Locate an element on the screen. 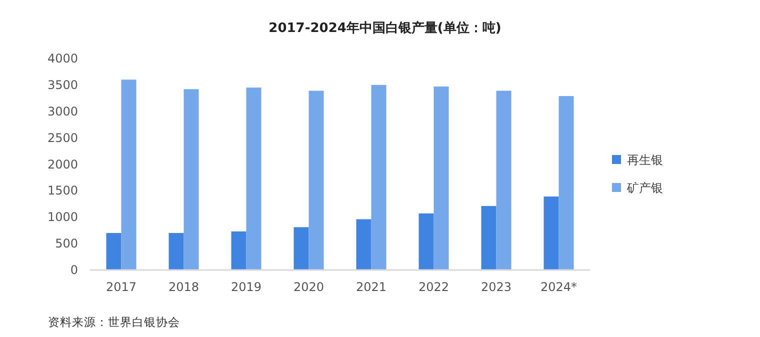 This screenshot has height=337, width=760. y-tick-label: 3000 is located at coordinates (62, 111).